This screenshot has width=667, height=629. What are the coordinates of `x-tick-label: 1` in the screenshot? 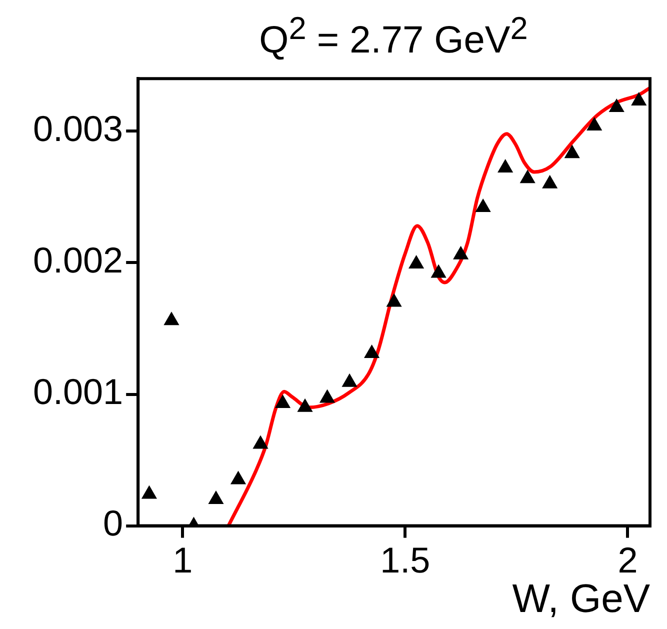 It's located at (182, 559).